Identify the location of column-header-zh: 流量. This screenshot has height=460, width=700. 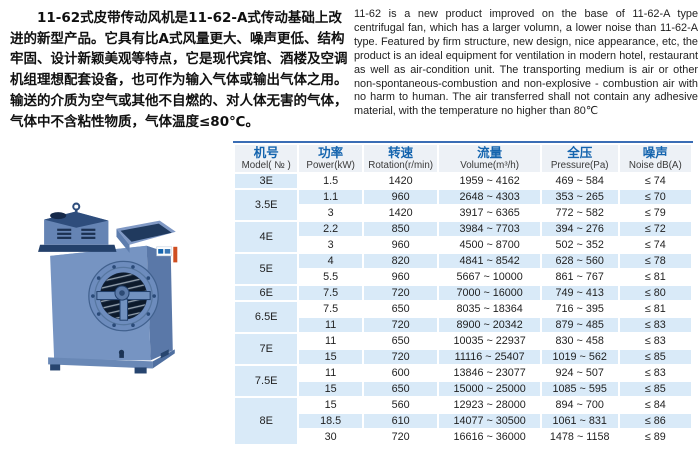
(490, 152).